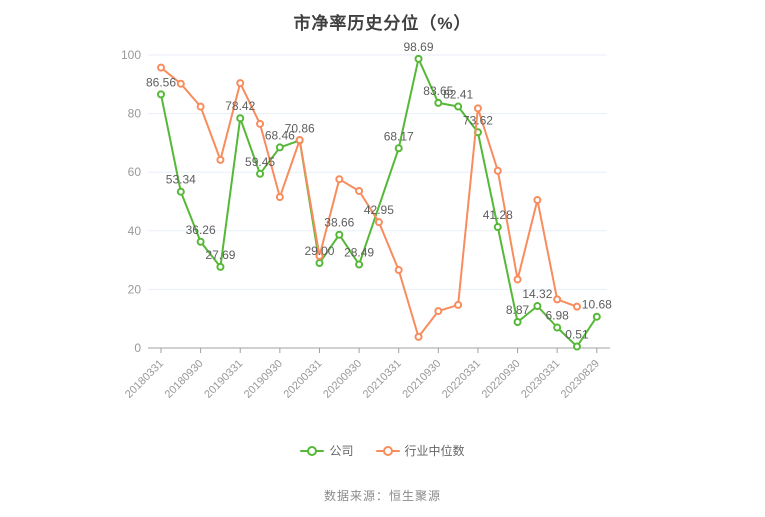 Image resolution: width=765 pixels, height=517 pixels. Describe the element at coordinates (260, 162) in the screenshot. I see `data-point-label: 59.45` at that location.